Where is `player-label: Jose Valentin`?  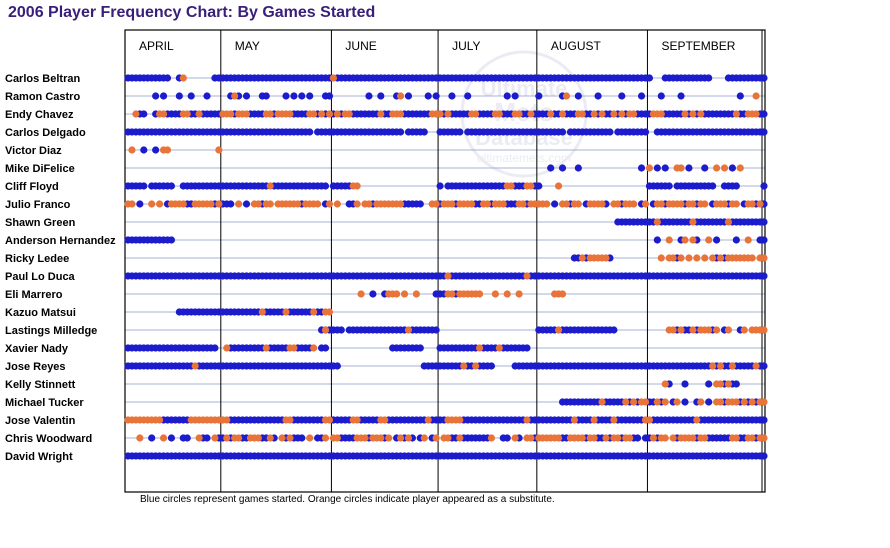
player-label: Jose Valentin is located at coordinates (40, 421).